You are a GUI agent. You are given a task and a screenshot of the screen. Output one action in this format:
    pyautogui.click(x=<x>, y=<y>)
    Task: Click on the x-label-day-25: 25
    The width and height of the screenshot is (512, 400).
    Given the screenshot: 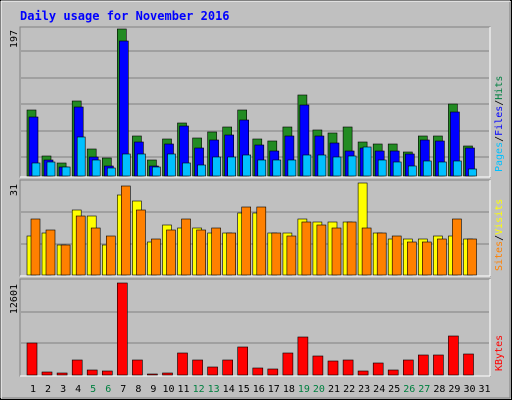 What is the action you would take?
    pyautogui.click(x=394, y=389)
    